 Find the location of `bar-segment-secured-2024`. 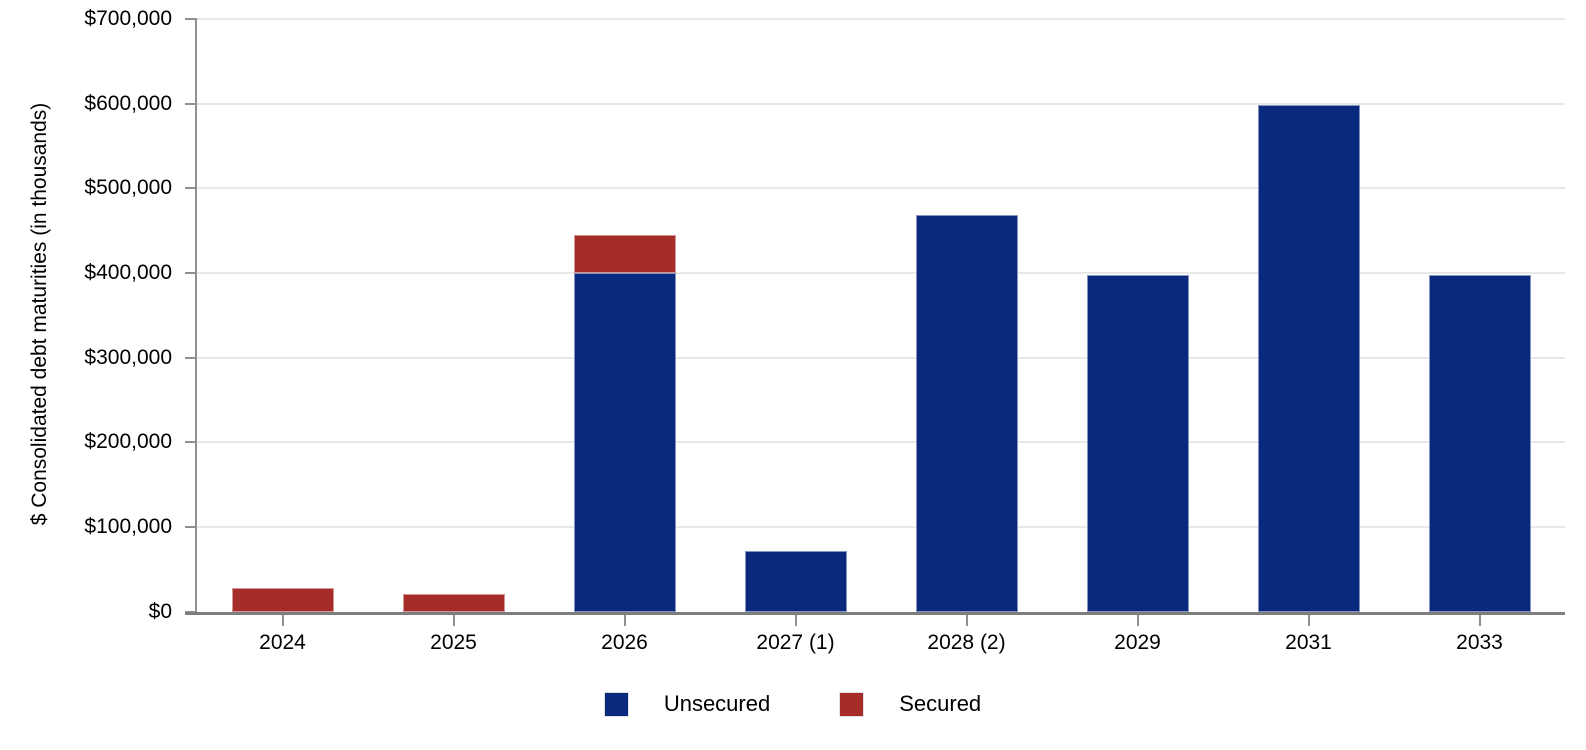

bar-segment-secured-2024 is located at coordinates (282, 600).